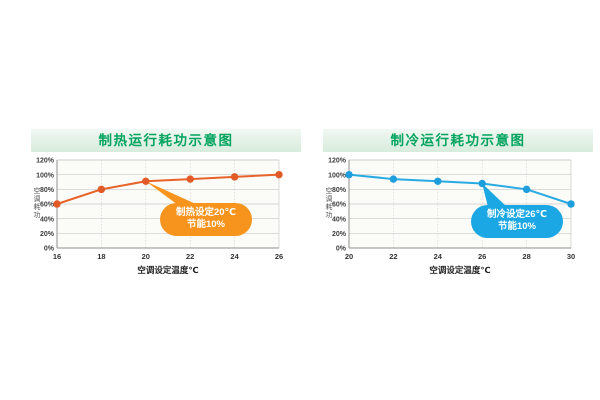  I want to click on cooling-callout-line2: 节能10%, so click(516, 227).